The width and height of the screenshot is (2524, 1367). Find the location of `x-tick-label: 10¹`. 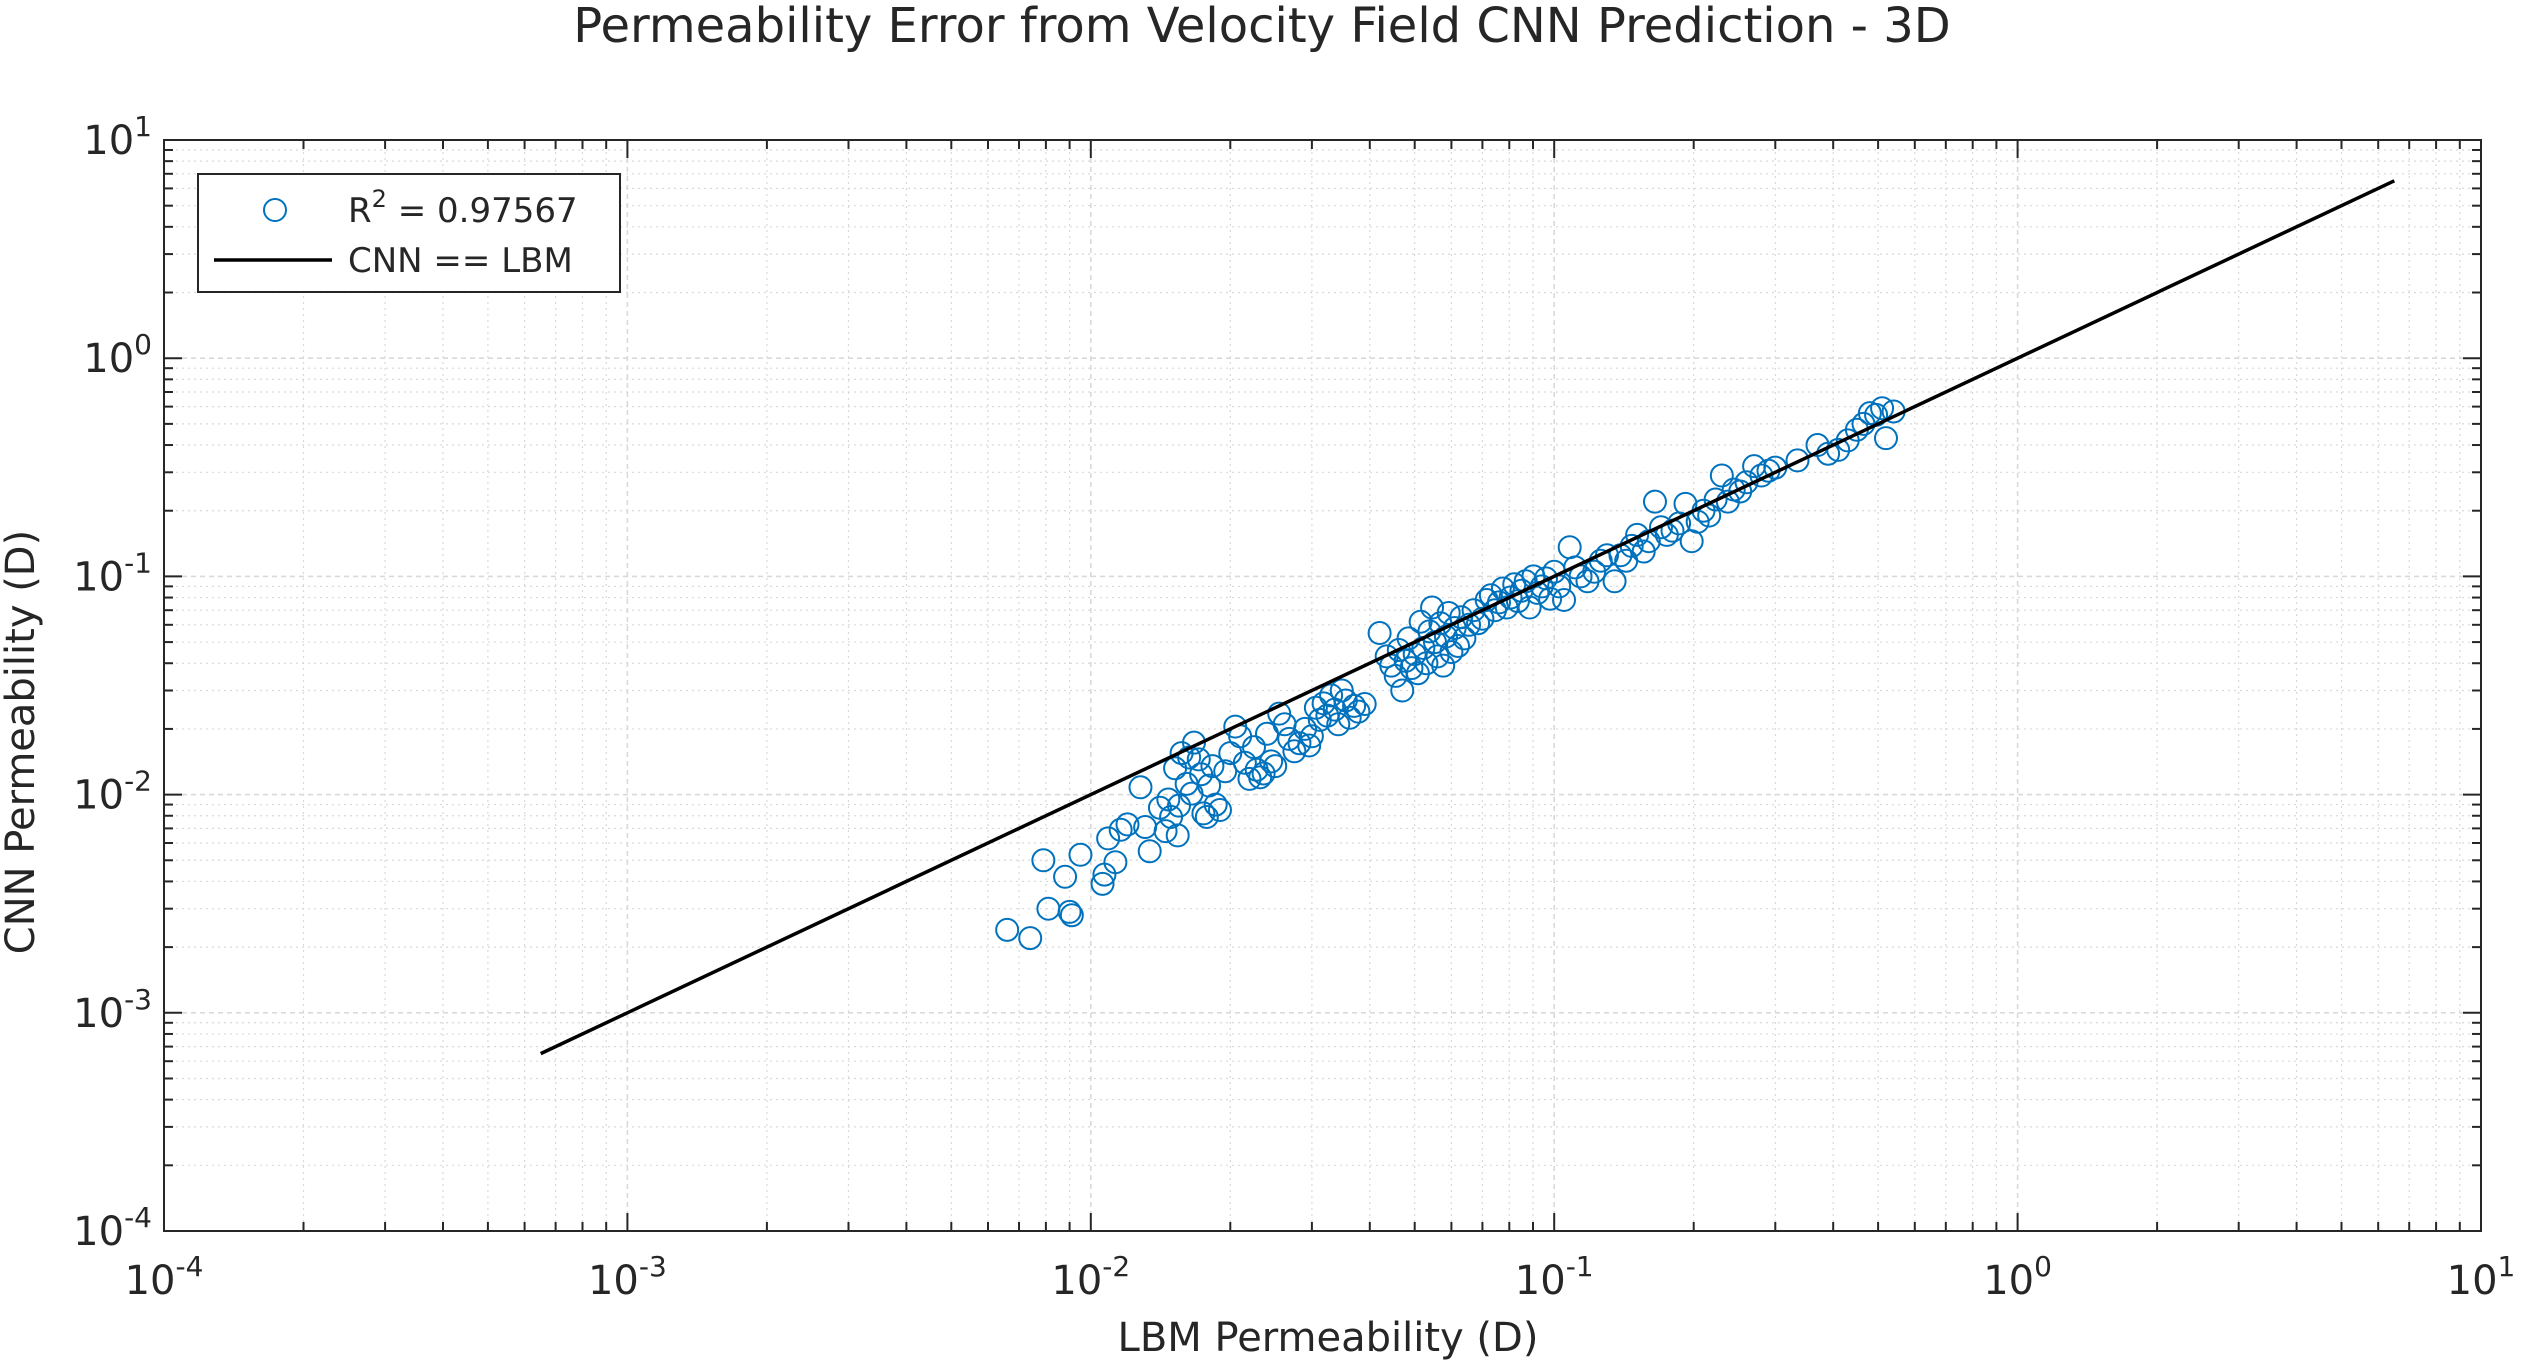

x-tick-label: 10¹ is located at coordinates (2481, 1277).